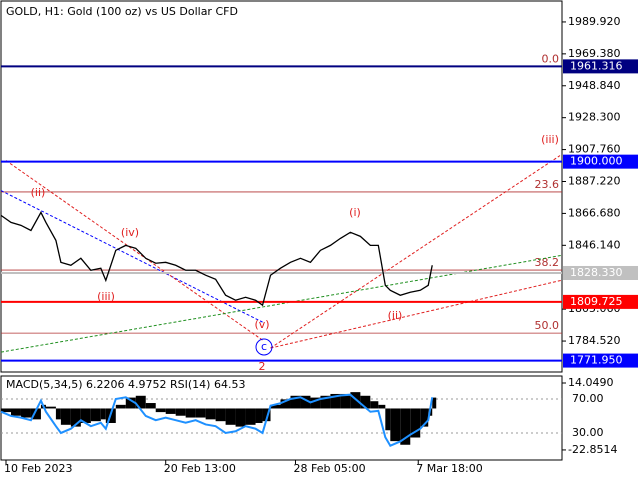 Image resolution: width=640 pixels, height=480 pixels. What do you see at coordinates (122, 11) in the screenshot?
I see `chart-title: GOLD, H1: Gold (100 oz) vs US Dollar CFD` at bounding box center [122, 11].